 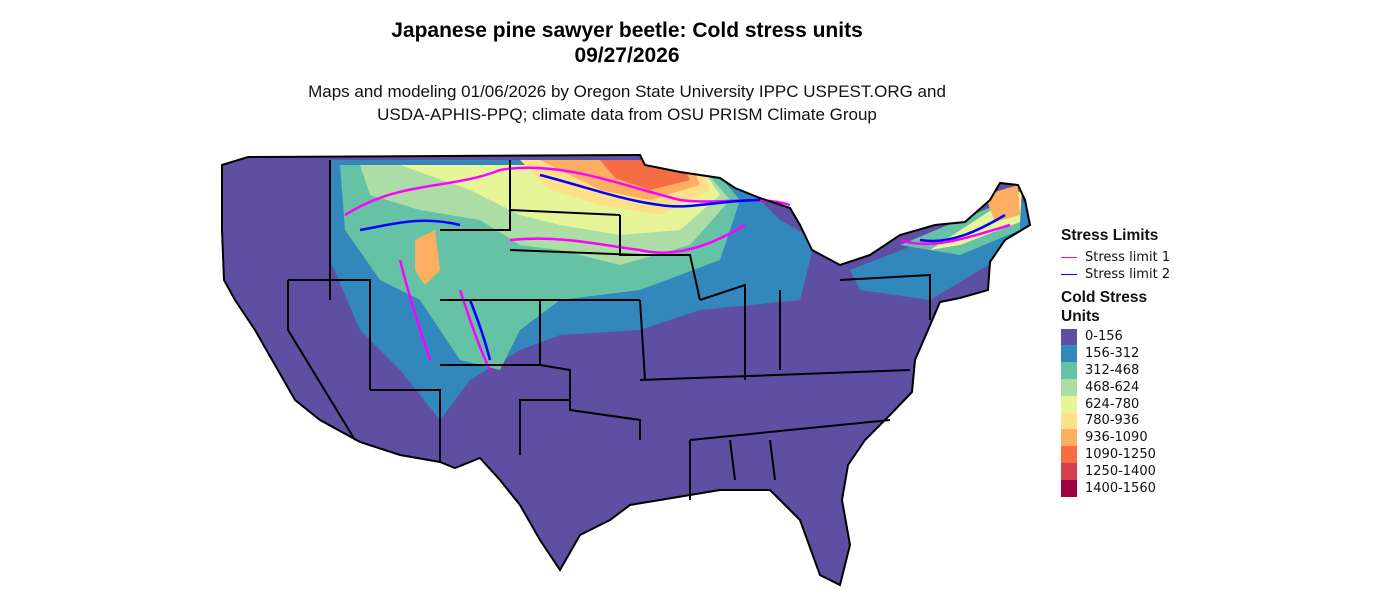 I want to click on legend-label: 936-1090, so click(x=1116, y=438).